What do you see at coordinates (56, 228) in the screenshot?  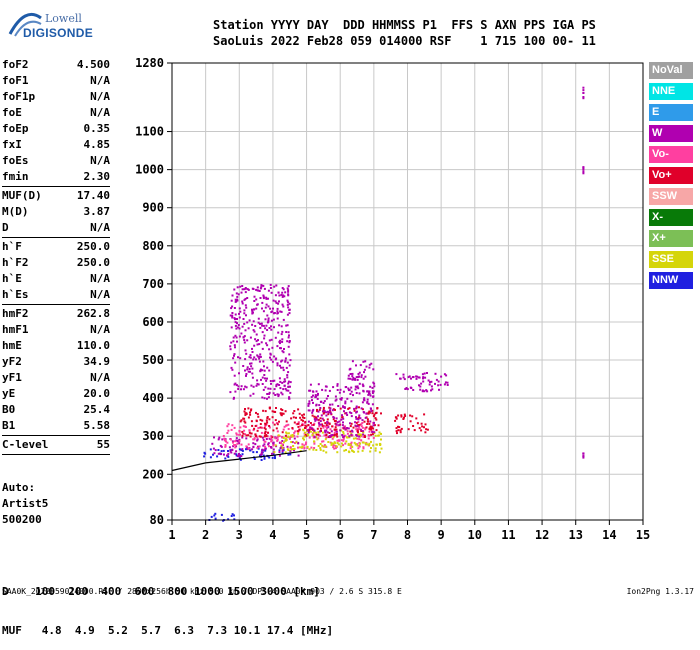 I see `param-row: D N/A` at bounding box center [56, 228].